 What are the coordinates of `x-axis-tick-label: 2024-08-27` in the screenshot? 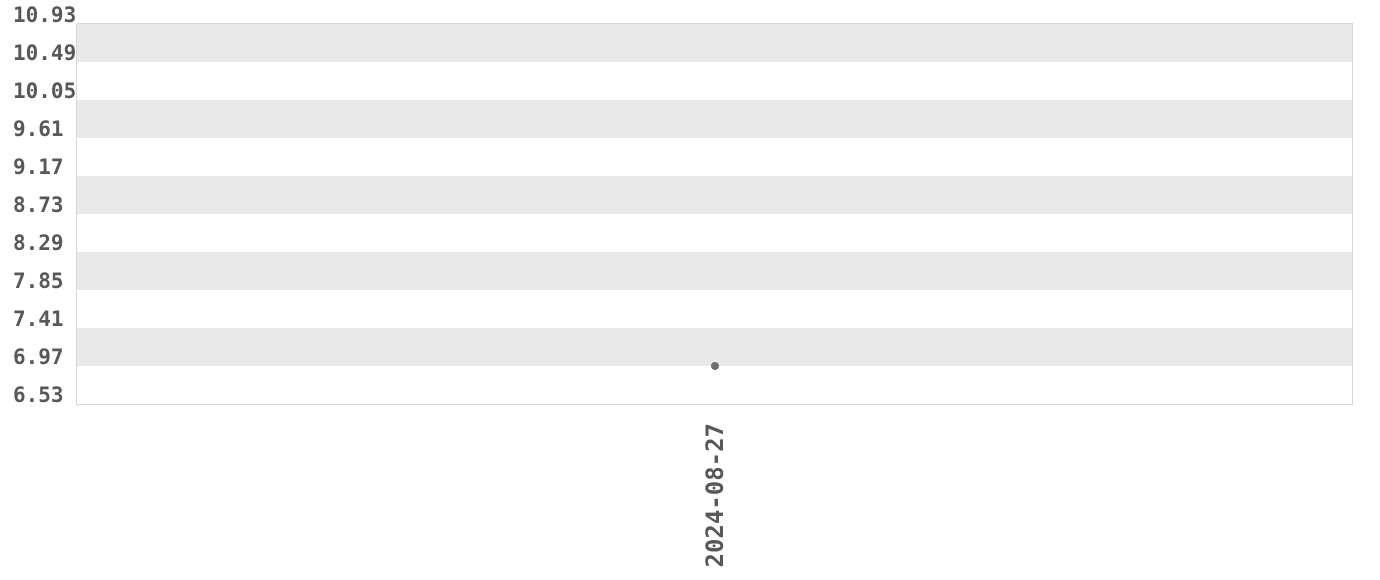 It's located at (714, 495).